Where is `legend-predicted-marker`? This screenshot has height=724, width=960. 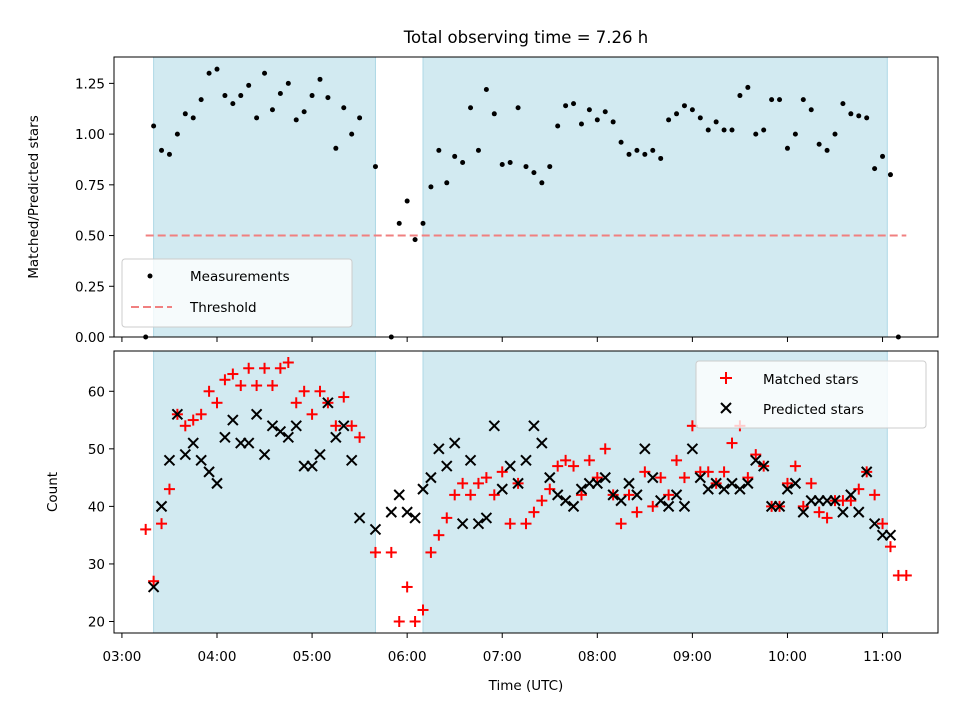 legend-predicted-marker is located at coordinates (726, 408).